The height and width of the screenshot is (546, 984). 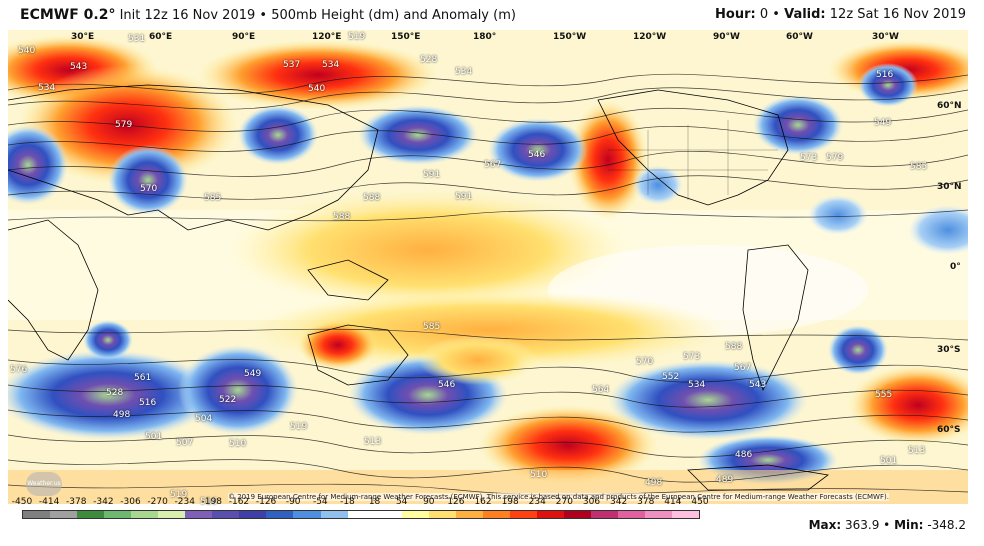 What do you see at coordinates (646, 502) in the screenshot?
I see `colorbar-tick: 378` at bounding box center [646, 502].